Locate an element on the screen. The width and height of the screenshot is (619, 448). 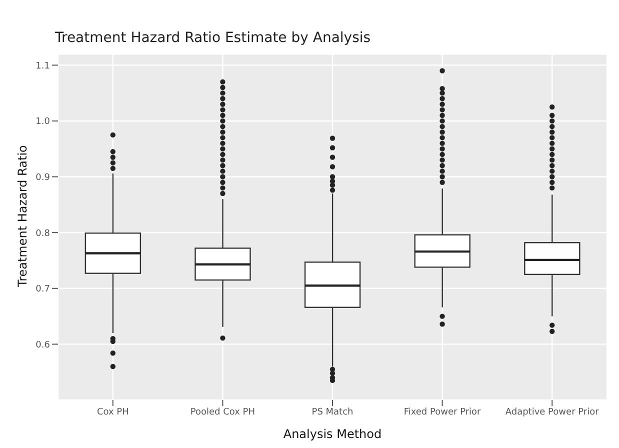
chart-title: Treatment Hazard Ratio Estimate by Analysis is located at coordinates (213, 38).